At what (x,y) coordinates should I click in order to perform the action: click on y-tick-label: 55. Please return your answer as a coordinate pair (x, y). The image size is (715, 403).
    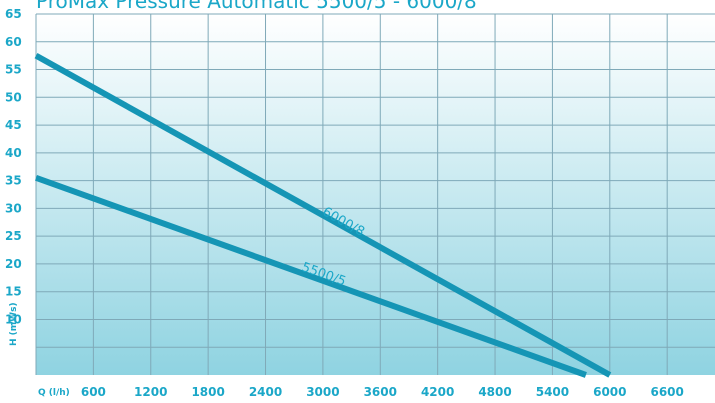
    Looking at the image, I should click on (13, 70).